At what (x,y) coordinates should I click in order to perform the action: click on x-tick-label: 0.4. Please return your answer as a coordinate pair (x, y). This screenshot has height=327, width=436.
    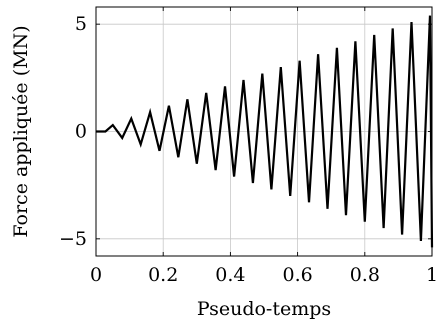
    Looking at the image, I should click on (230, 275).